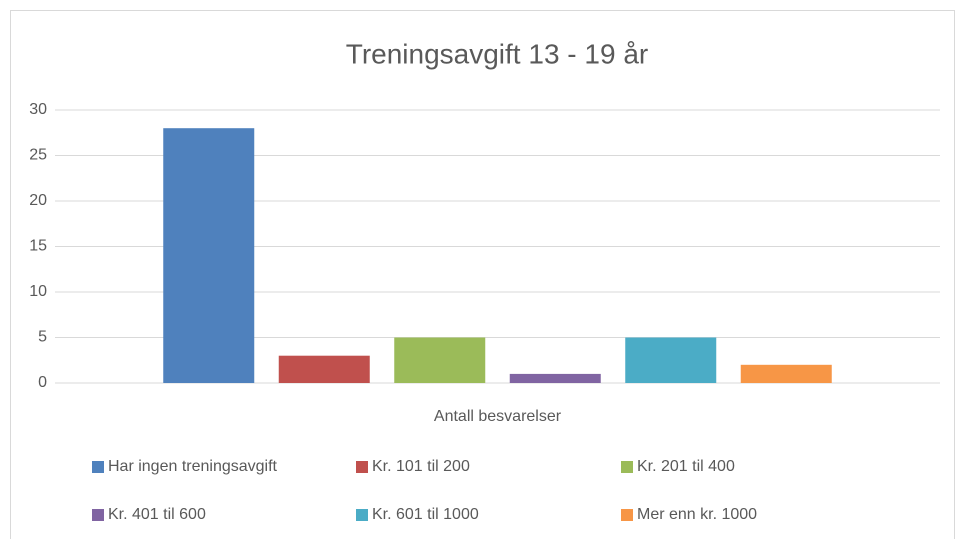 This screenshot has height=539, width=957. What do you see at coordinates (497, 53) in the screenshot?
I see `chart-title: Treningsavgift 13 - 19 år` at bounding box center [497, 53].